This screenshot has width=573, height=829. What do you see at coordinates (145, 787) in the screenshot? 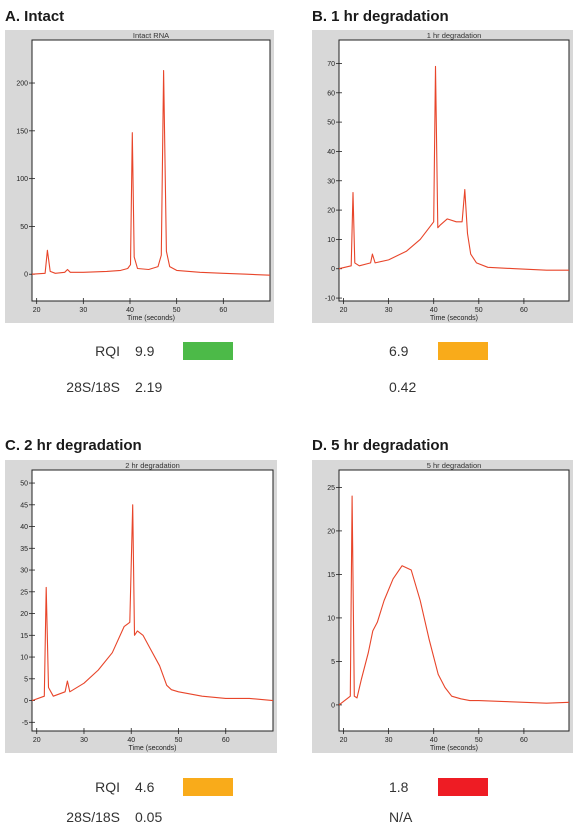
I see `panel-c-rqi: 4.6` at bounding box center [145, 787].